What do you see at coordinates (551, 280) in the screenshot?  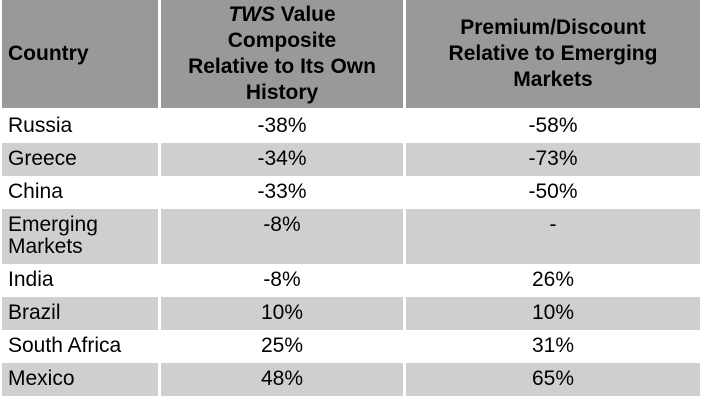 I see `premium-discount-cell: 26%` at bounding box center [551, 280].